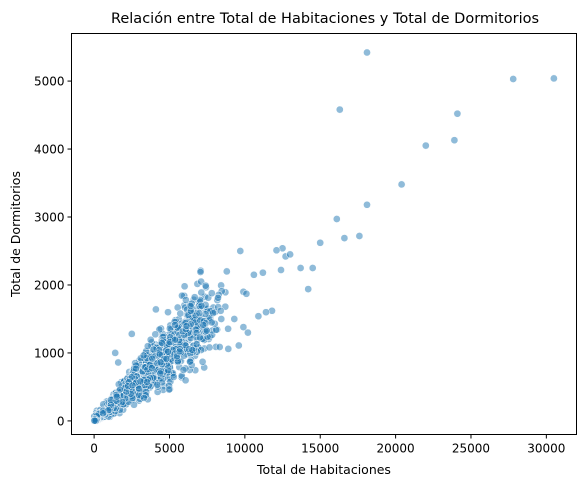 This screenshot has width=582, height=480. I want to click on x-tick-label: 5000, so click(169, 449).